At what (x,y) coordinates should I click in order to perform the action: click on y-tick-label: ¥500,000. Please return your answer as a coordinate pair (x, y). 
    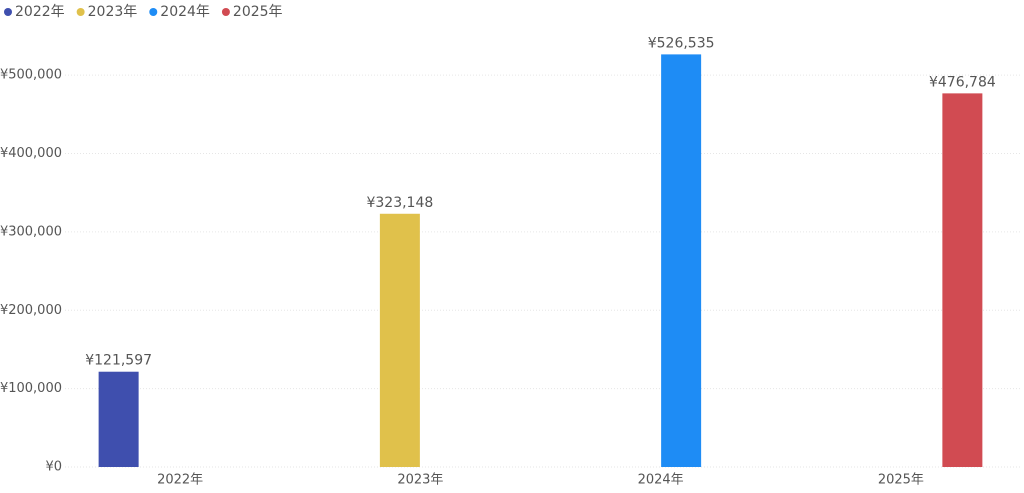
    Looking at the image, I should click on (31, 75).